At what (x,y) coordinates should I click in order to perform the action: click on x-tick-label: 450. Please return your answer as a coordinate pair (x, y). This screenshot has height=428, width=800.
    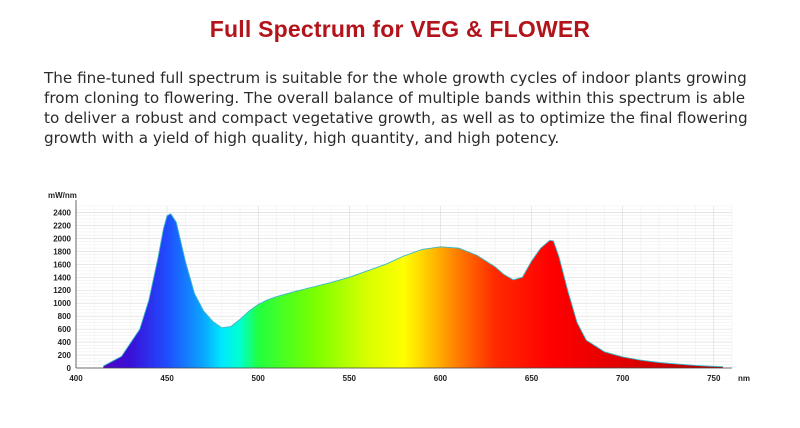
    Looking at the image, I should click on (167, 378).